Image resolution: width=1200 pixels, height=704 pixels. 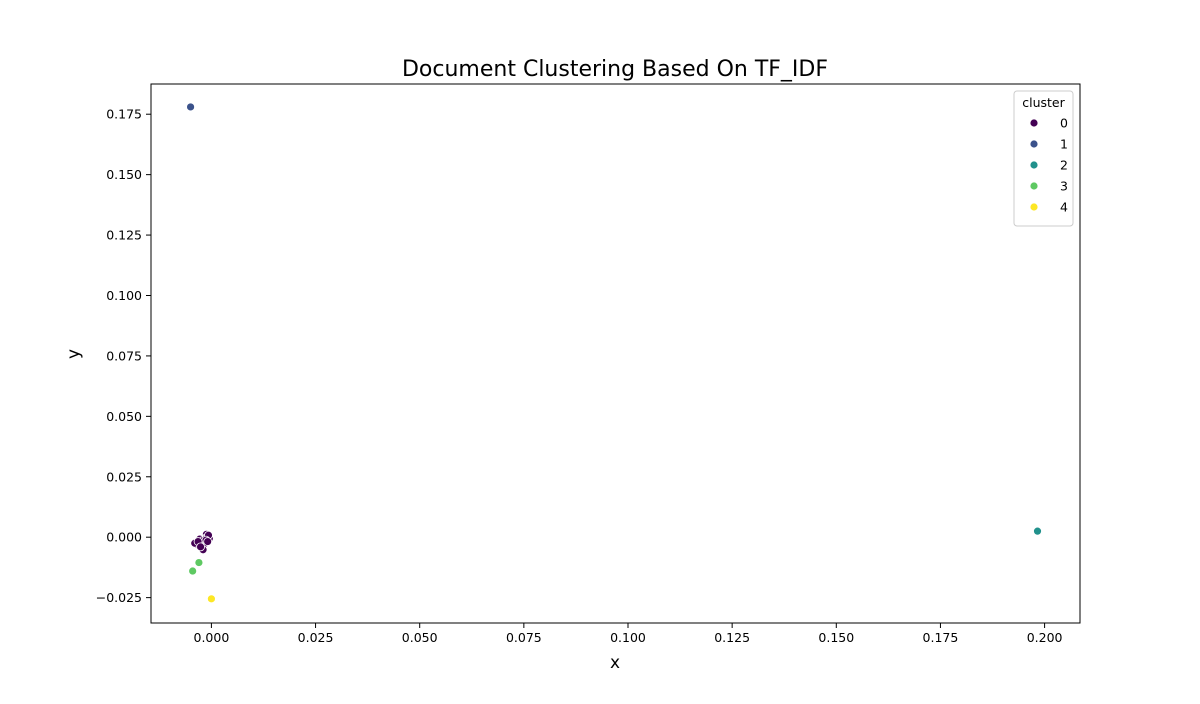 I want to click on x-tick-label: 0.150, so click(x=836, y=637).